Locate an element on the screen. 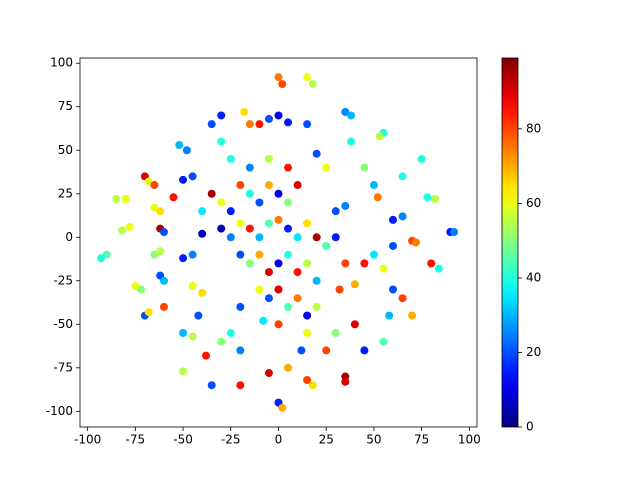 The image size is (640, 480). colorbar is located at coordinates (510, 242).